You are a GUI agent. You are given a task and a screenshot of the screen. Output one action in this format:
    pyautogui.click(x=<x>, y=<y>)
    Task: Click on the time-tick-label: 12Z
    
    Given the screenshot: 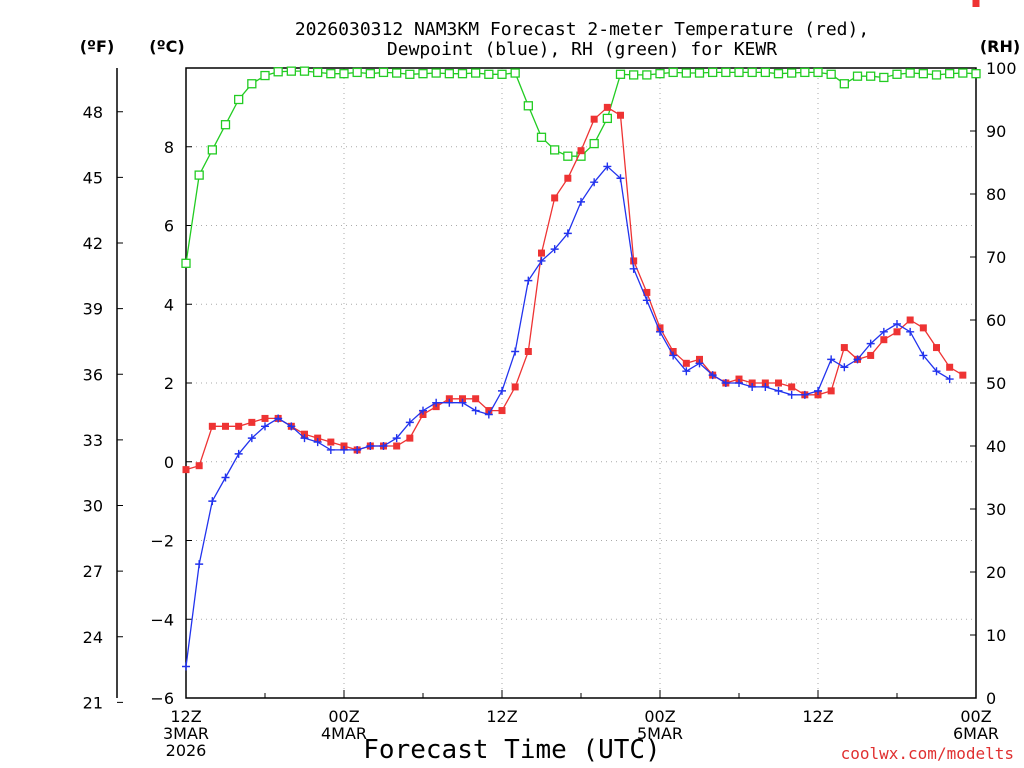 What is the action you would take?
    pyautogui.click(x=817, y=716)
    